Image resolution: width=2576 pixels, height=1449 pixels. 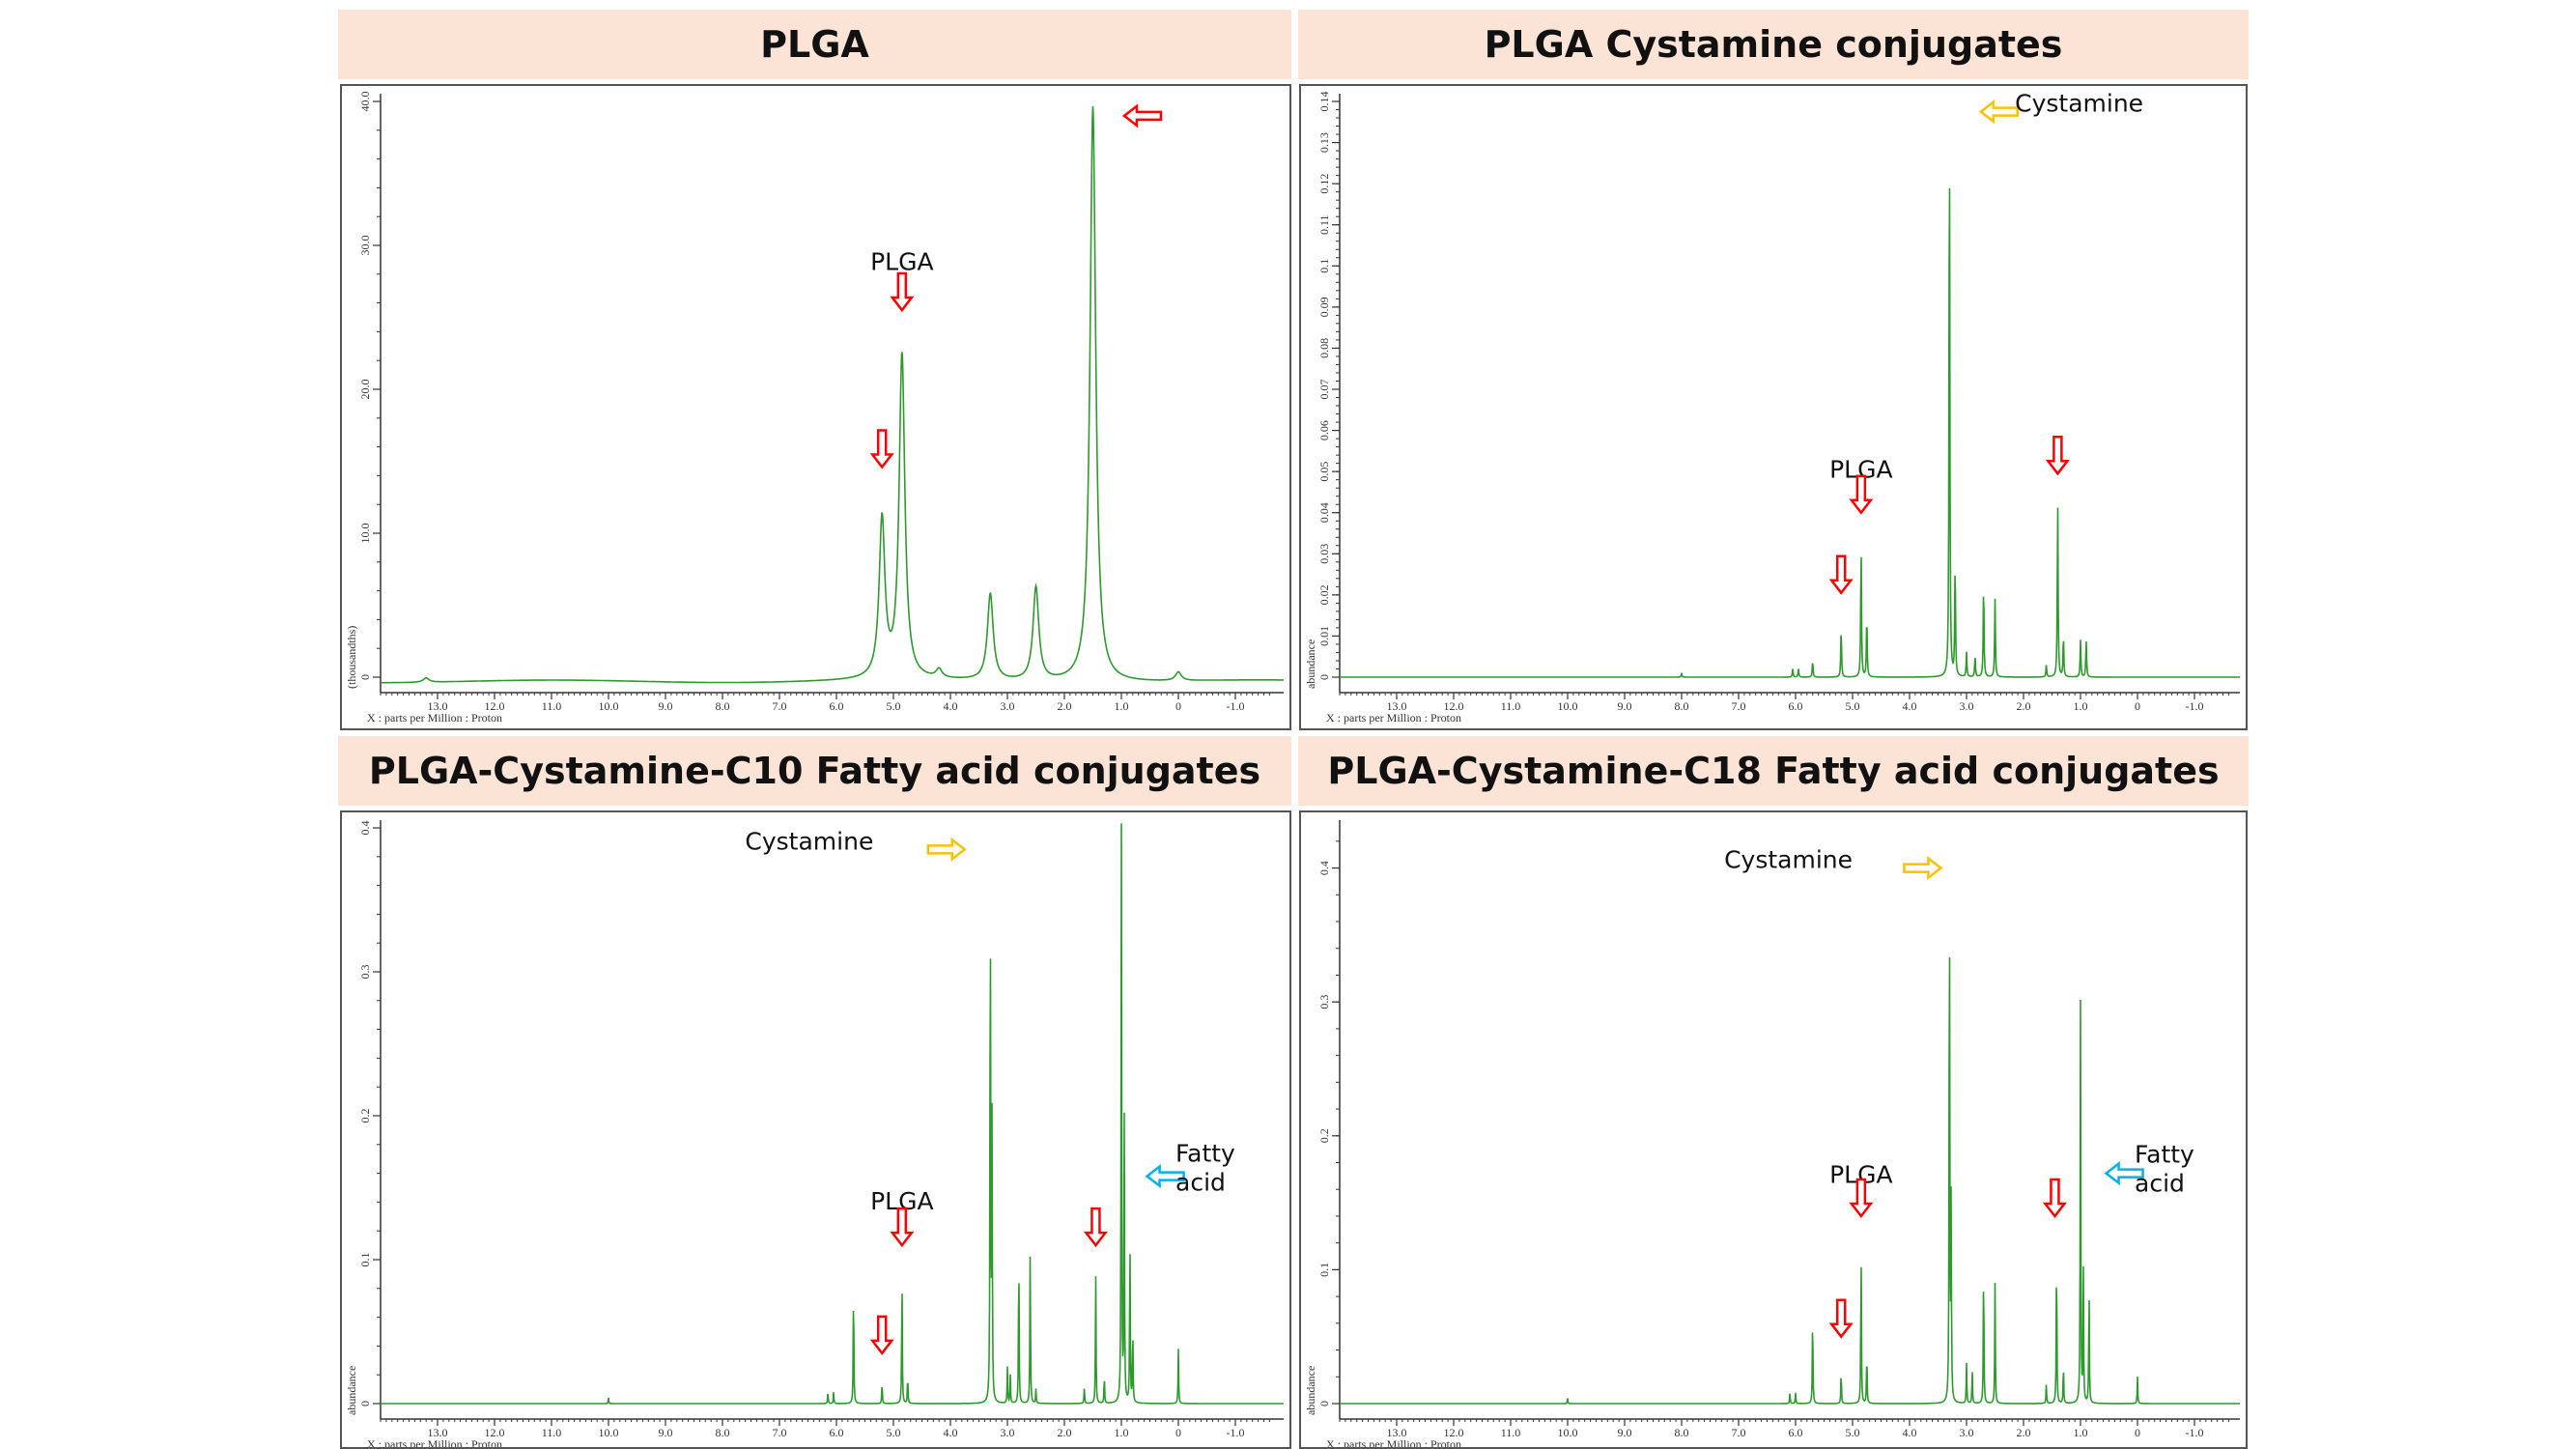 I want to click on y-tick-label: 0.06, so click(x=1324, y=430).